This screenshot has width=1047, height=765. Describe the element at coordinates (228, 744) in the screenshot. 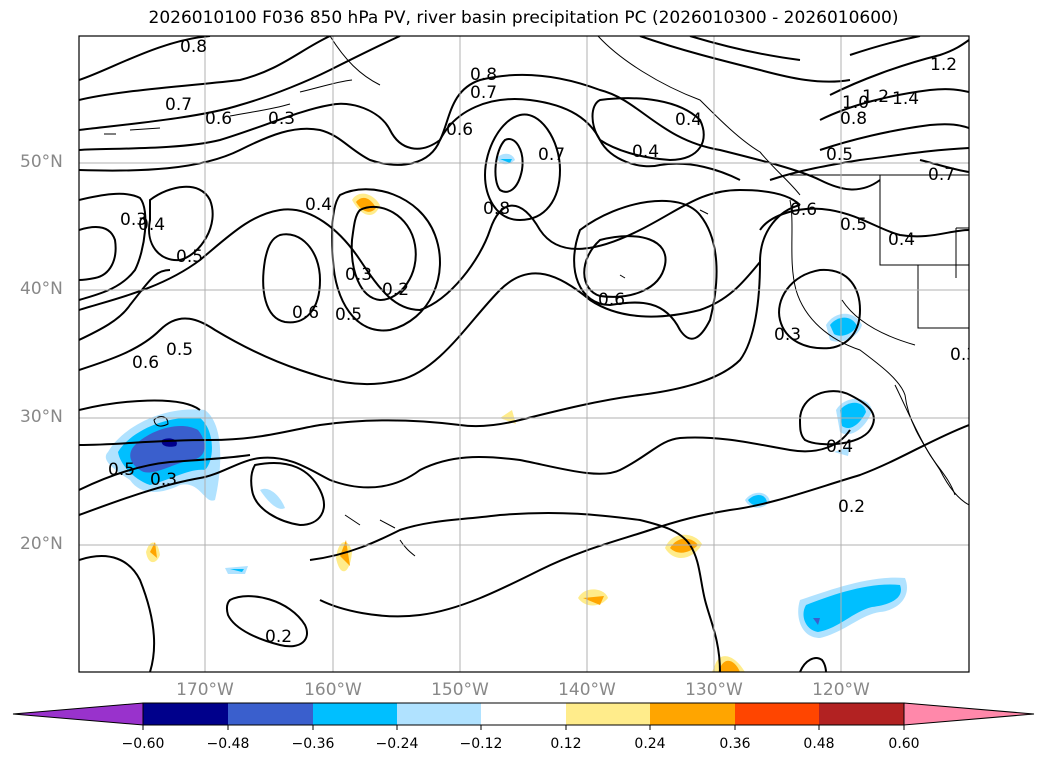

I see `colorbar-tick-label: −0.48` at that location.